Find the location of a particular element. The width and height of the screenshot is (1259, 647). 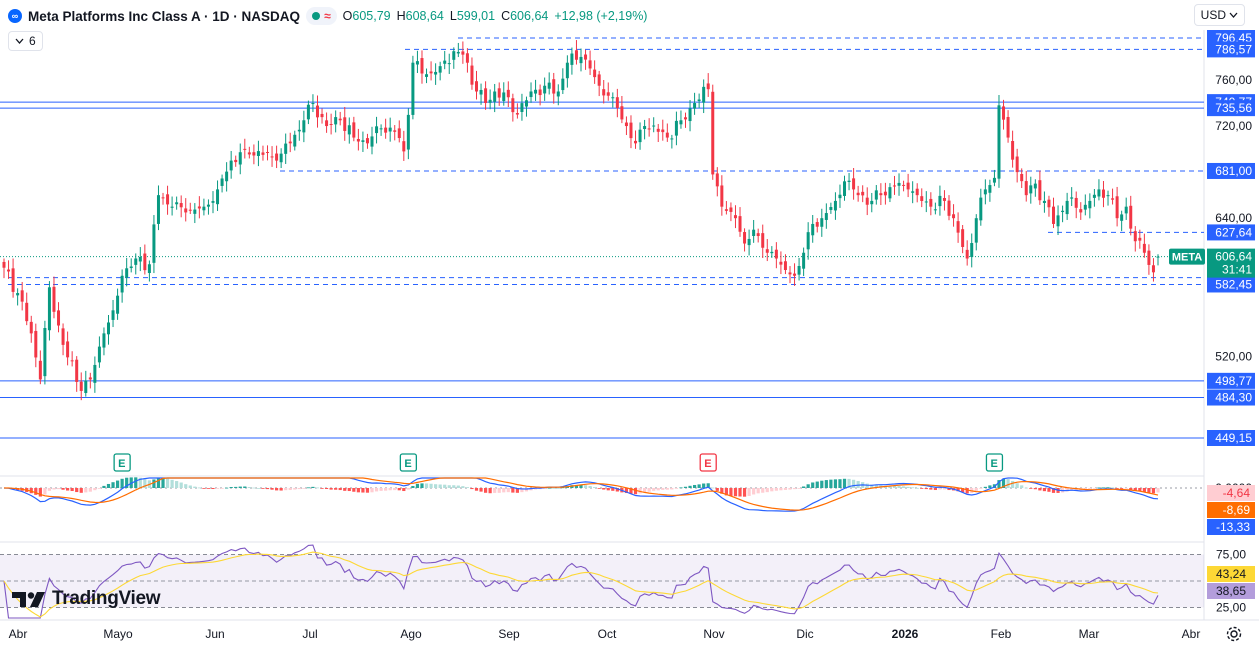

market-status-pill: ≈ is located at coordinates (321, 16).